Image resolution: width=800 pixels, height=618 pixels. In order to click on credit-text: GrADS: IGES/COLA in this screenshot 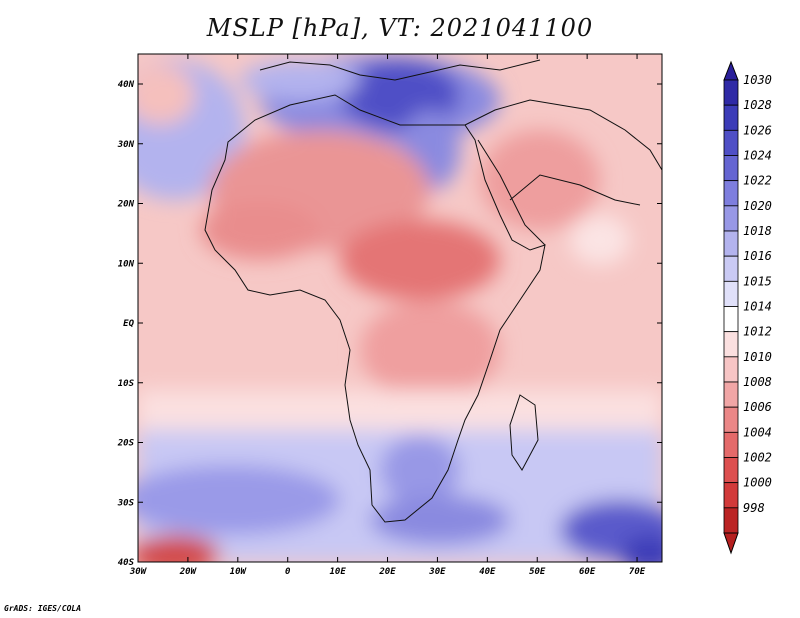, I will do `click(43, 608)`.